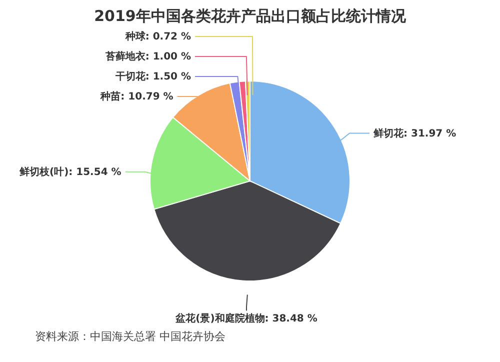  Describe the element at coordinates (130, 336) in the screenshot. I see `text: 资料来源：中国海关总署 中国花卉协会` at that location.